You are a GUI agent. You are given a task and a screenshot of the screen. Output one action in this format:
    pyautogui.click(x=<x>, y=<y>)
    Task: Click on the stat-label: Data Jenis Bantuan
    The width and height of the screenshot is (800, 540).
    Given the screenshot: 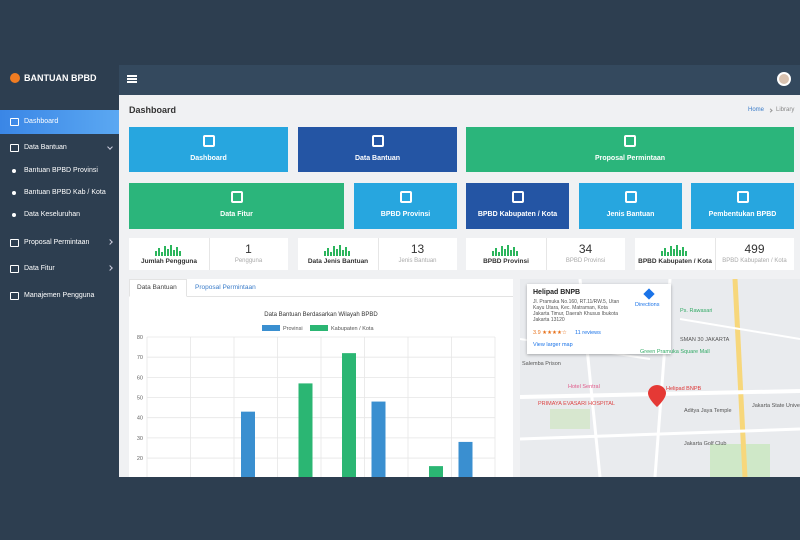 What is the action you would take?
    pyautogui.click(x=338, y=261)
    